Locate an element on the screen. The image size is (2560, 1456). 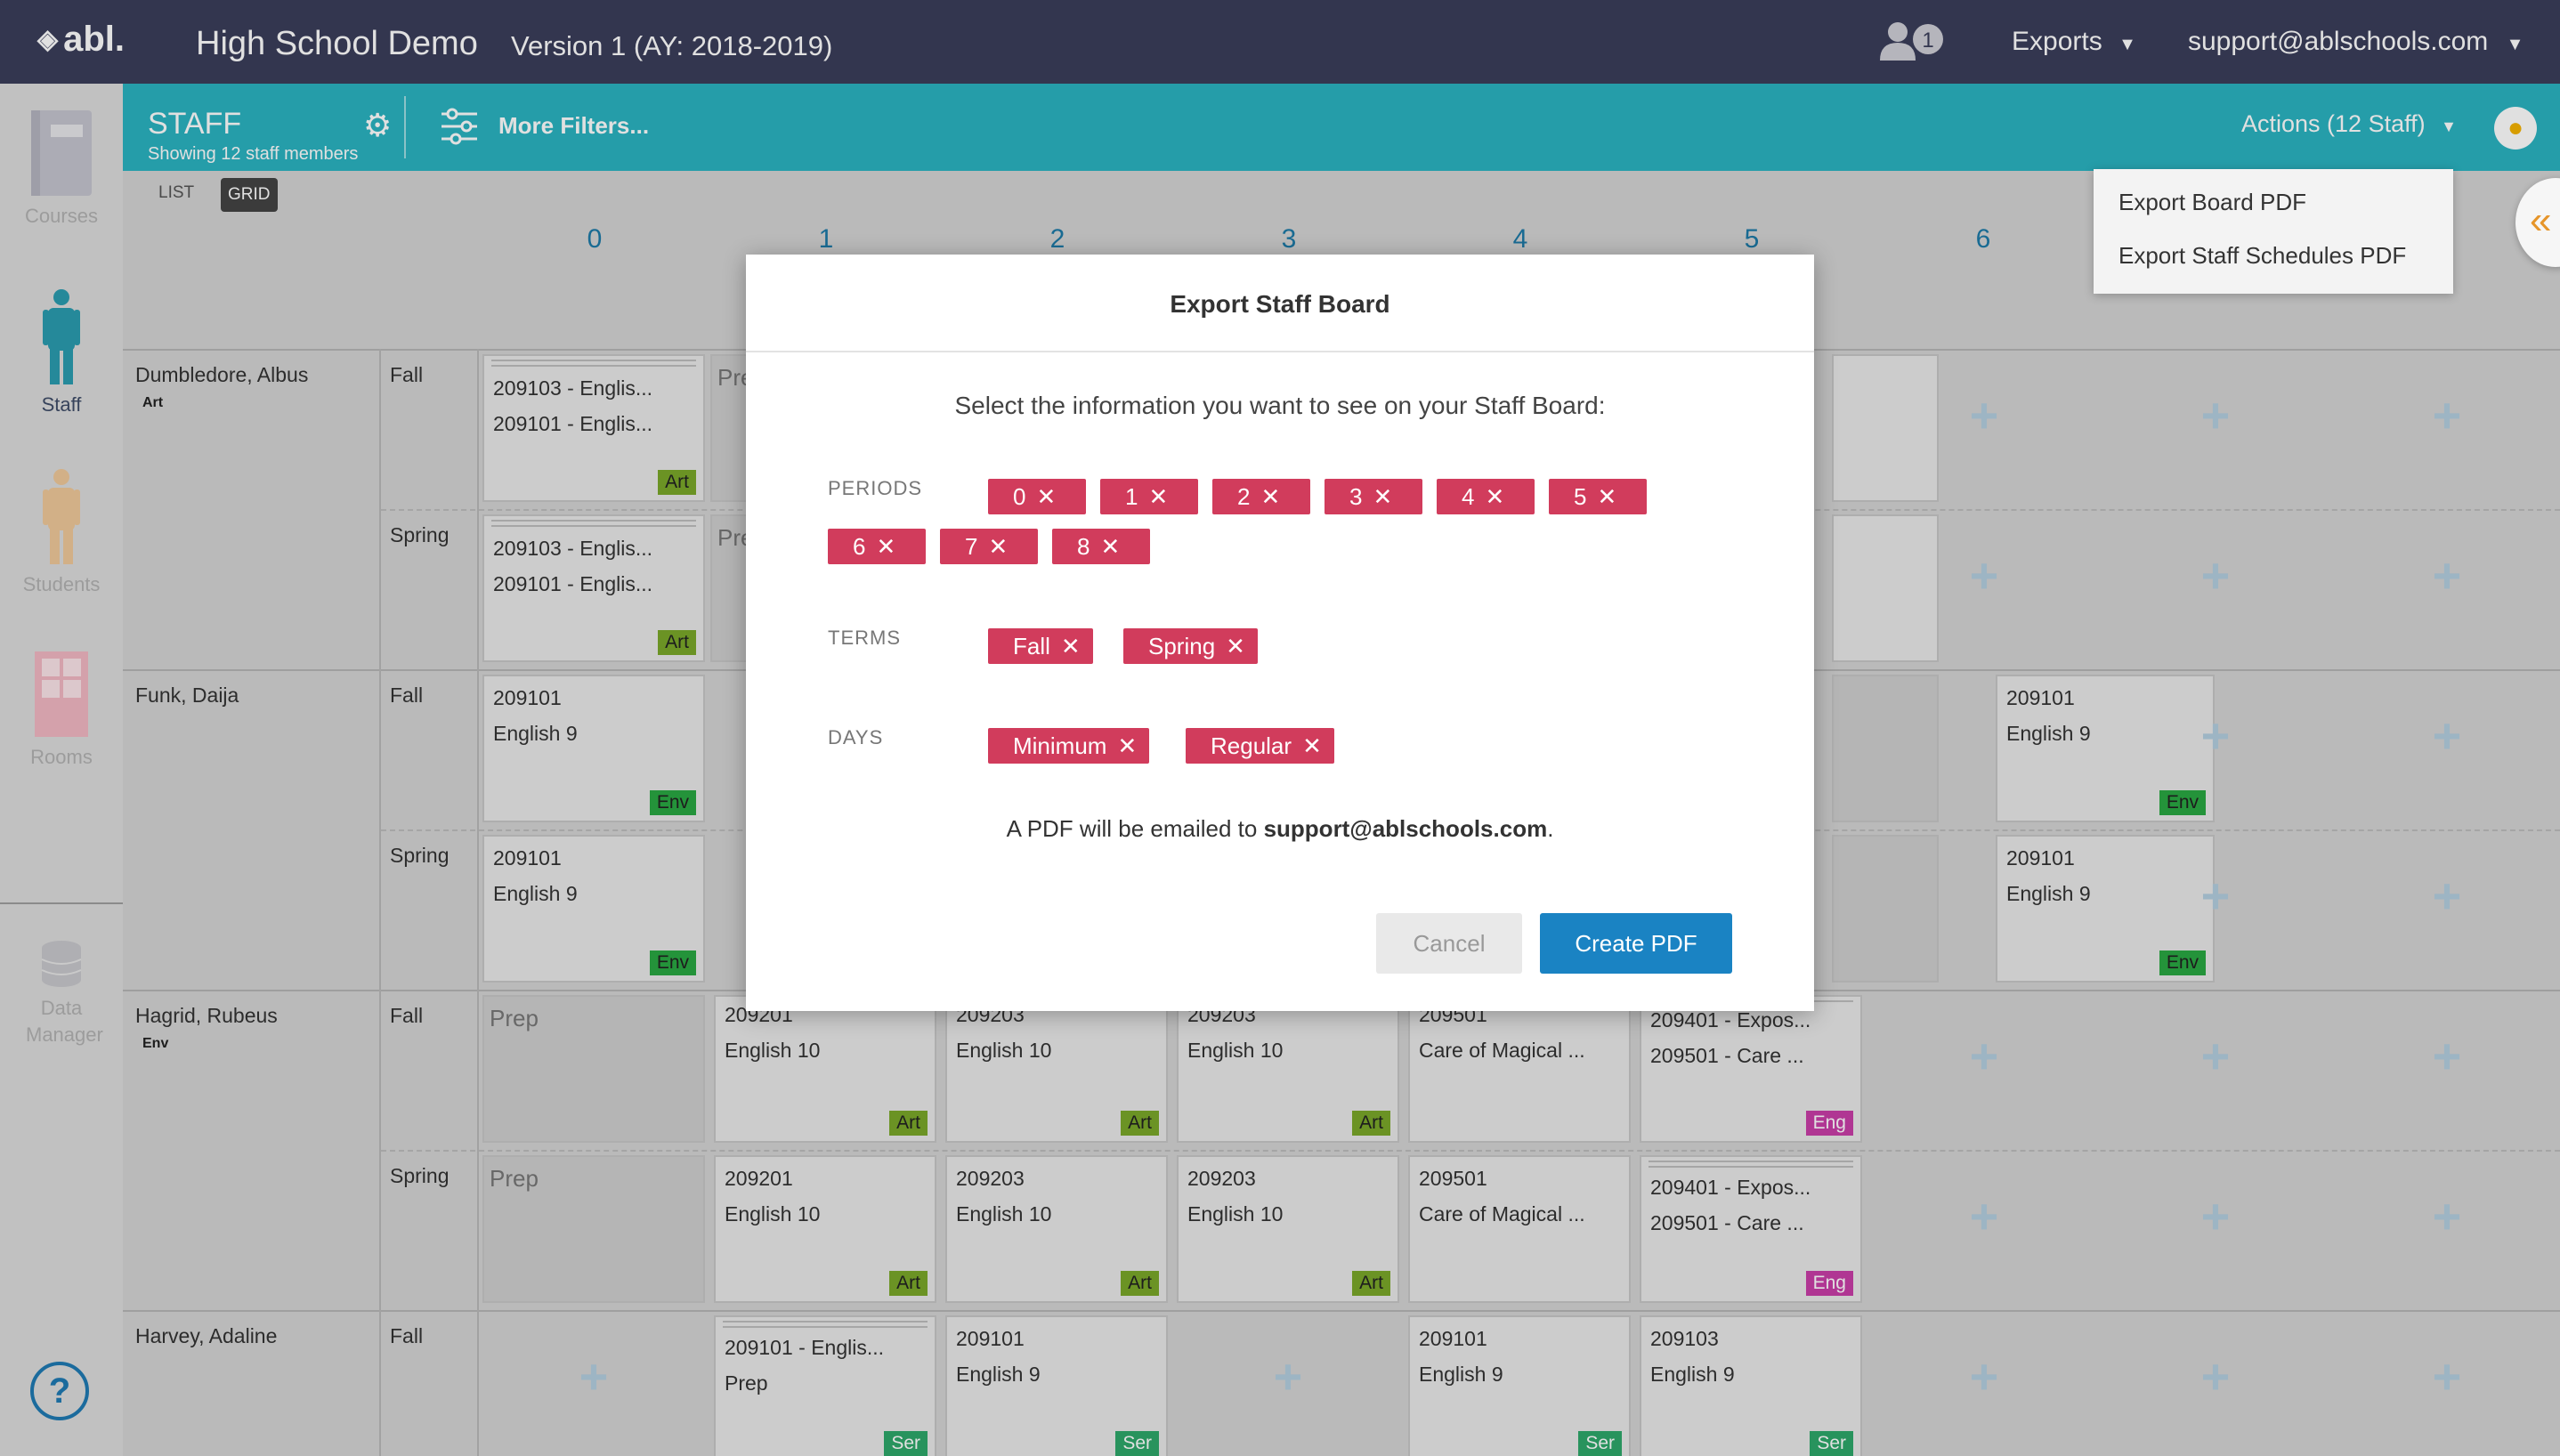
left-rail: Courses Staff Students is located at coordinates (62, 770).